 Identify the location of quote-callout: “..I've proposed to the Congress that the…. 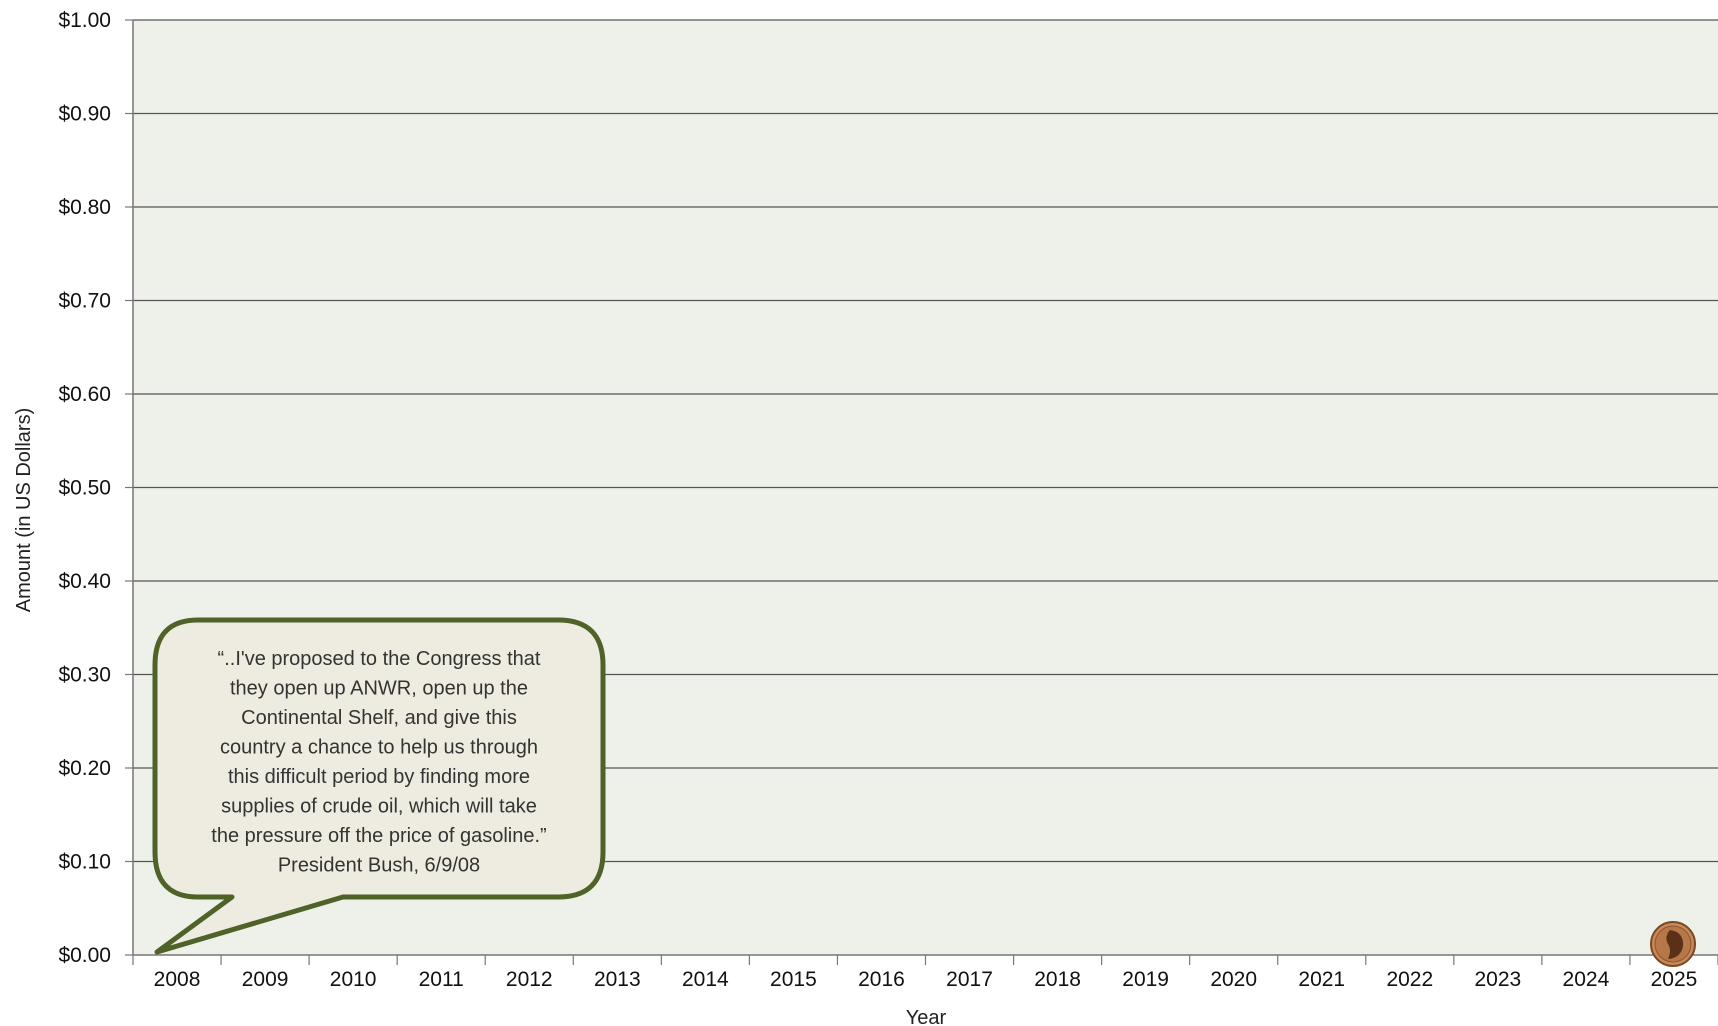
(379, 786).